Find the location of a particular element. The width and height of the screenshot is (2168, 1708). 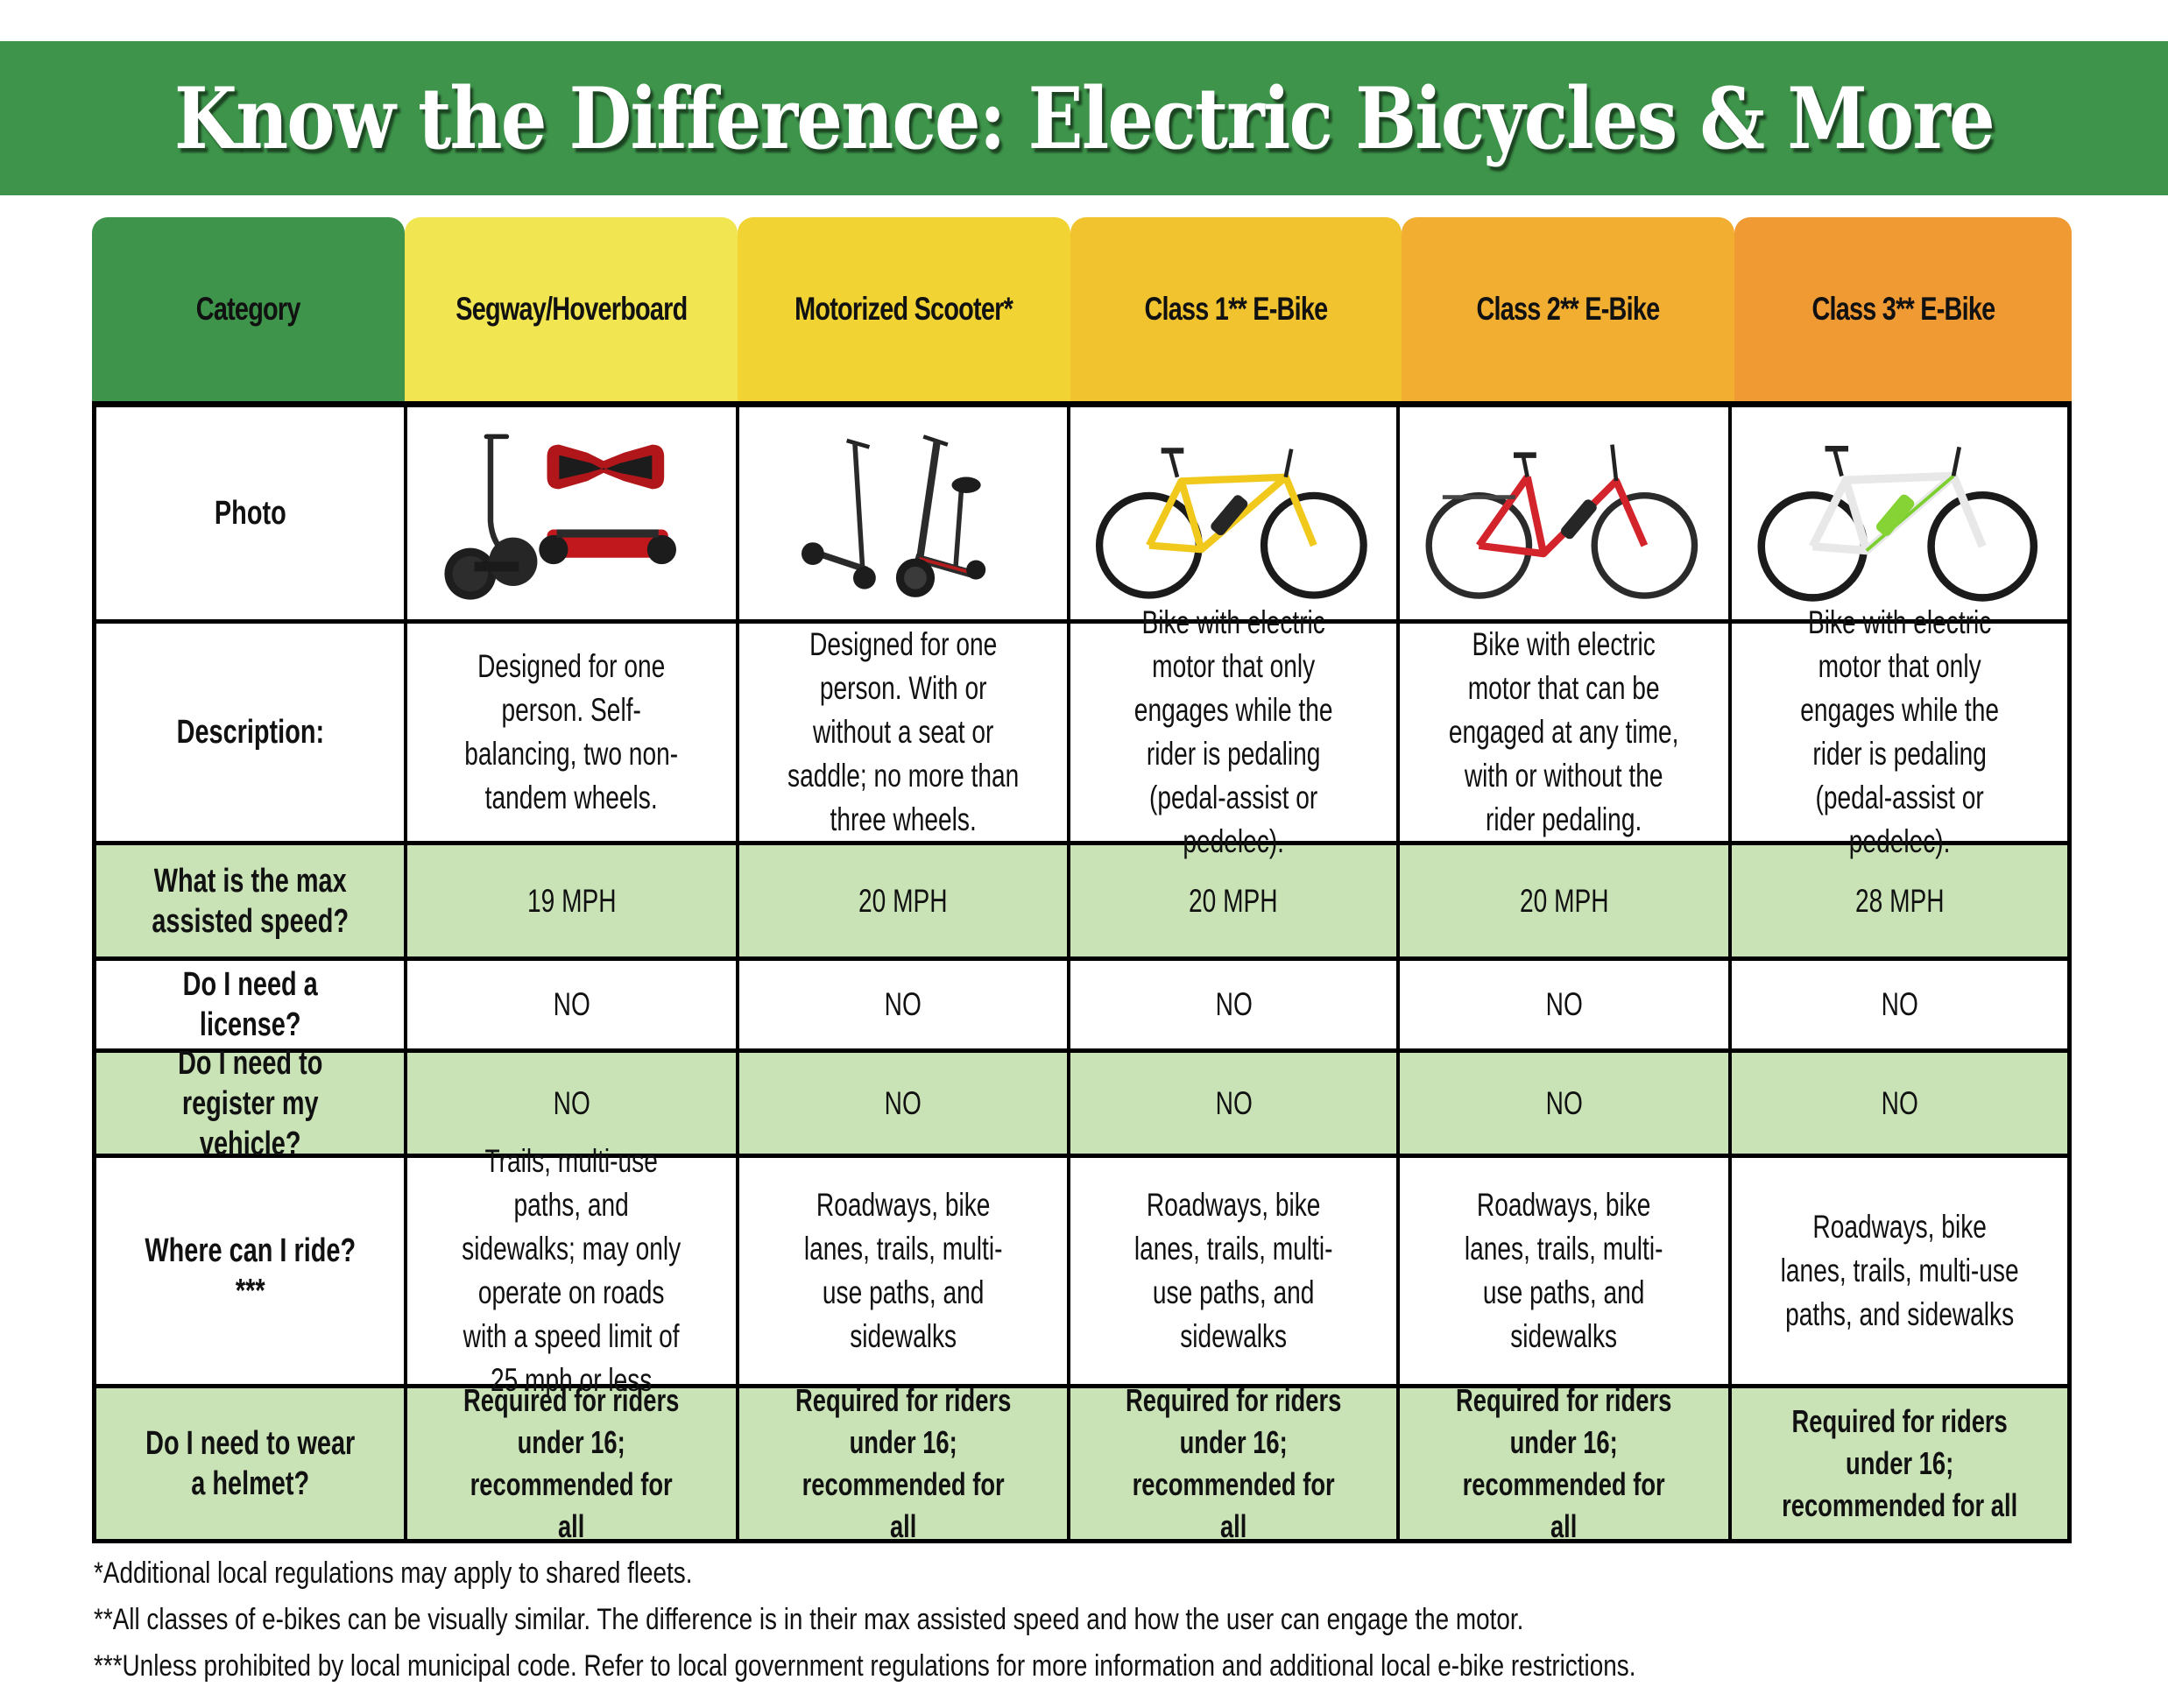

segway-hoverboard-image-icon is located at coordinates (560, 517).